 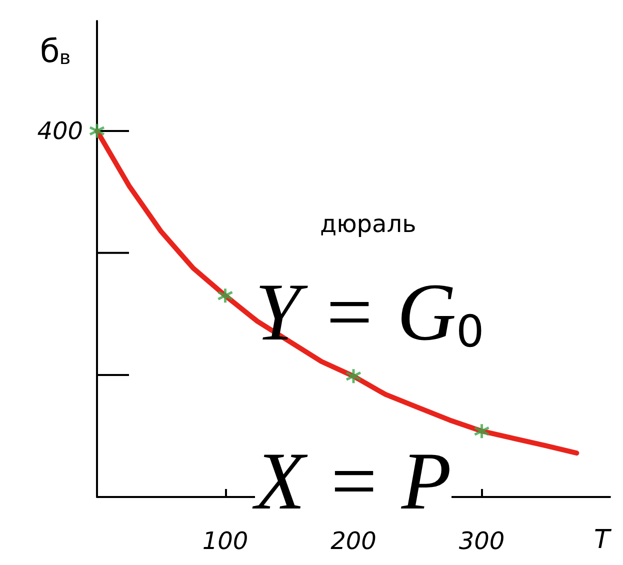 What do you see at coordinates (55, 51) in the screenshot?
I see `y-axis-title: бв` at bounding box center [55, 51].